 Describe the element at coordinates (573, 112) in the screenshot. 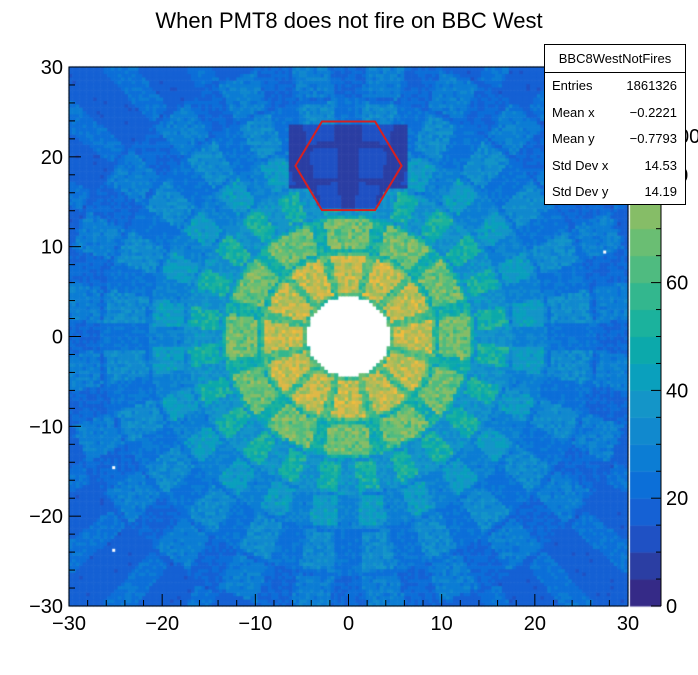

I see `stats-key: Mean x` at that location.